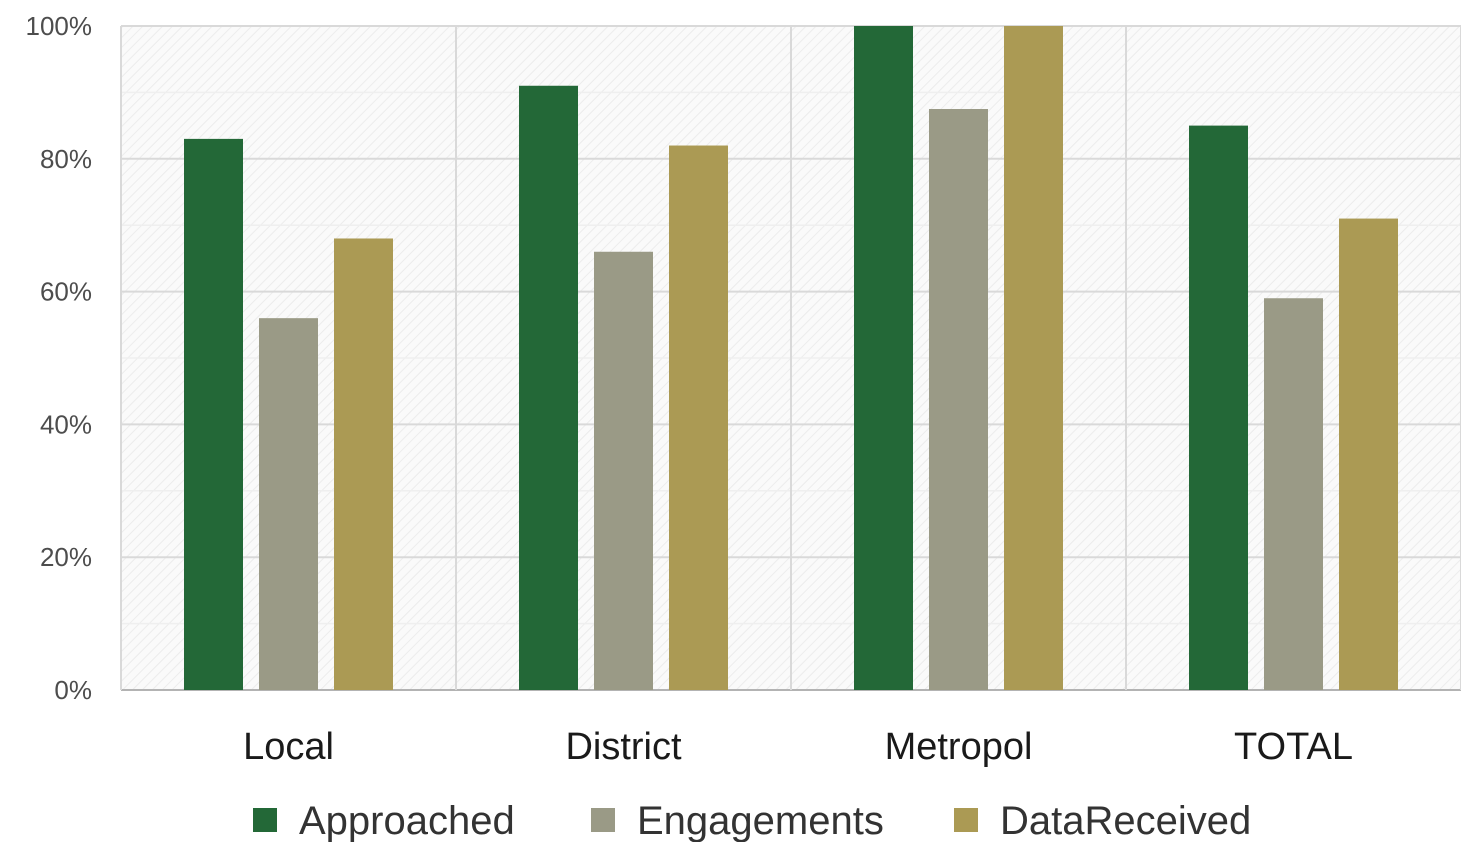 This screenshot has height=842, width=1461. Describe the element at coordinates (798, 747) in the screenshot. I see `x-axis-category-labels: Local District Metropol TOTAL` at that location.